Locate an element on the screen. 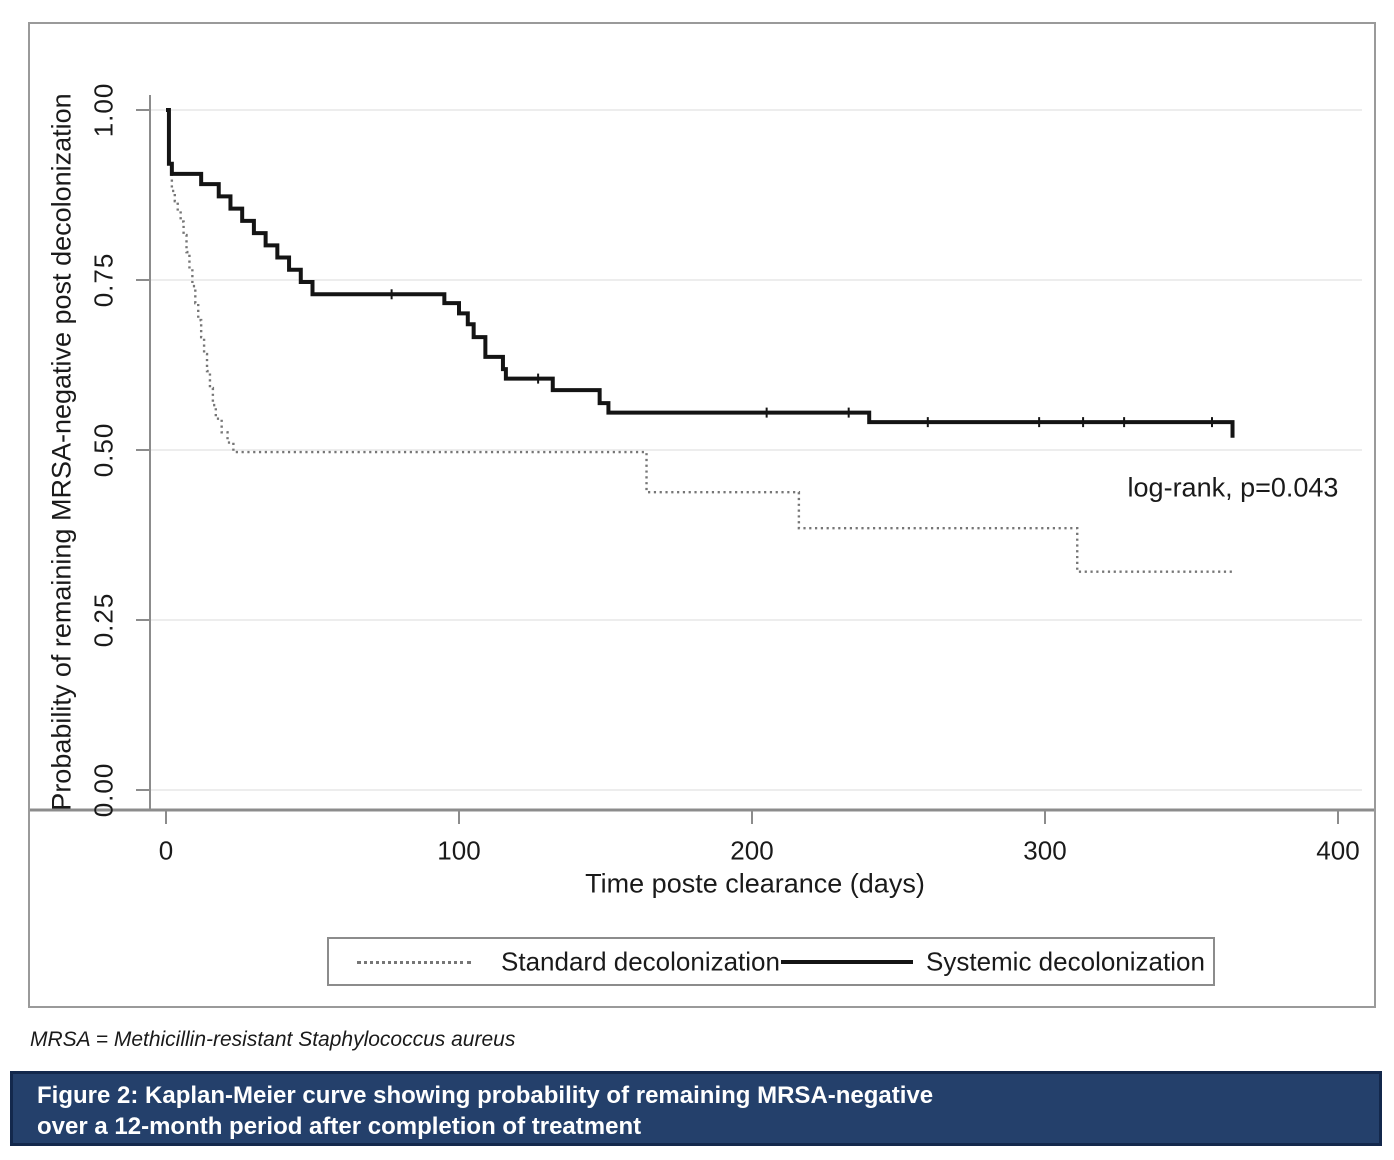 This screenshot has width=1394, height=1160. y-tick-label: 0.25 is located at coordinates (103, 620).